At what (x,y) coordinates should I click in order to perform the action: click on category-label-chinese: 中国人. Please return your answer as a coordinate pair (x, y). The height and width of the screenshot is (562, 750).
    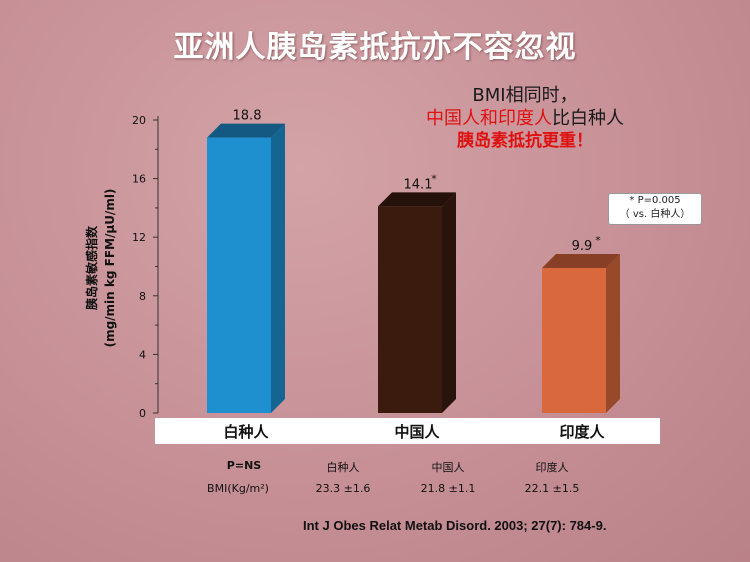
    Looking at the image, I should click on (417, 432).